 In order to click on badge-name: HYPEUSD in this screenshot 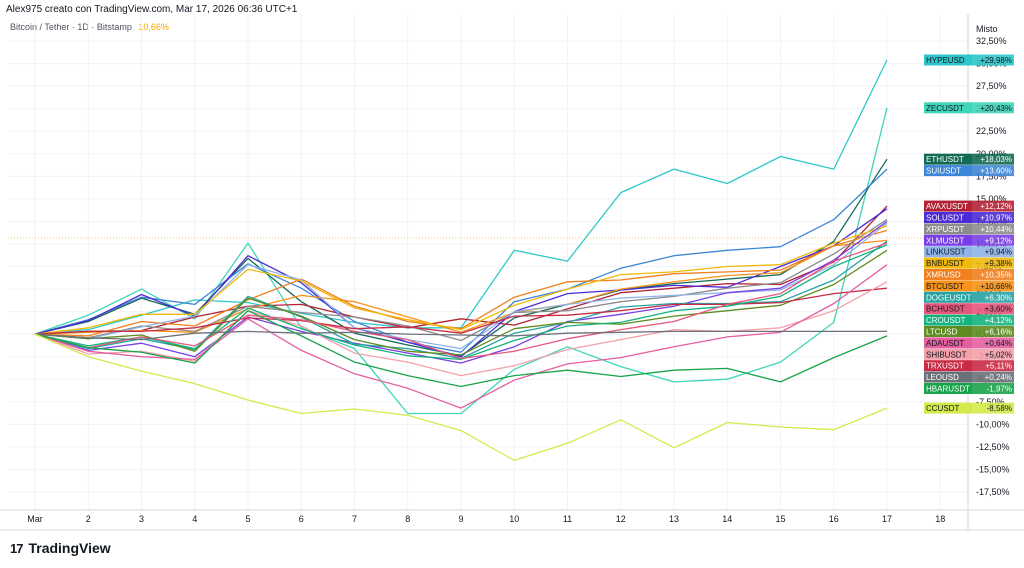, I will do `click(945, 60)`.